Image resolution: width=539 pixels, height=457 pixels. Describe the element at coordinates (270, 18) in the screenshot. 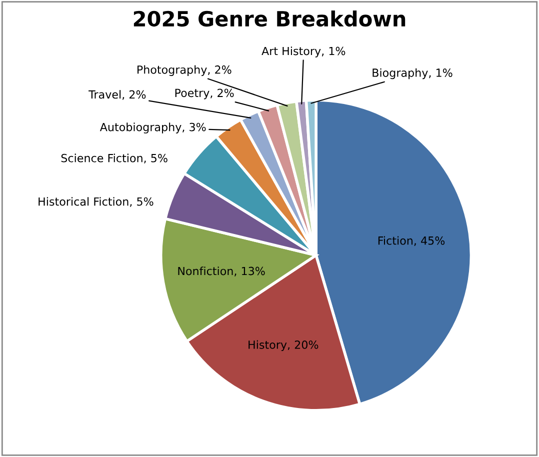

I see `chart-title: 2025 Genre Breakdown` at that location.